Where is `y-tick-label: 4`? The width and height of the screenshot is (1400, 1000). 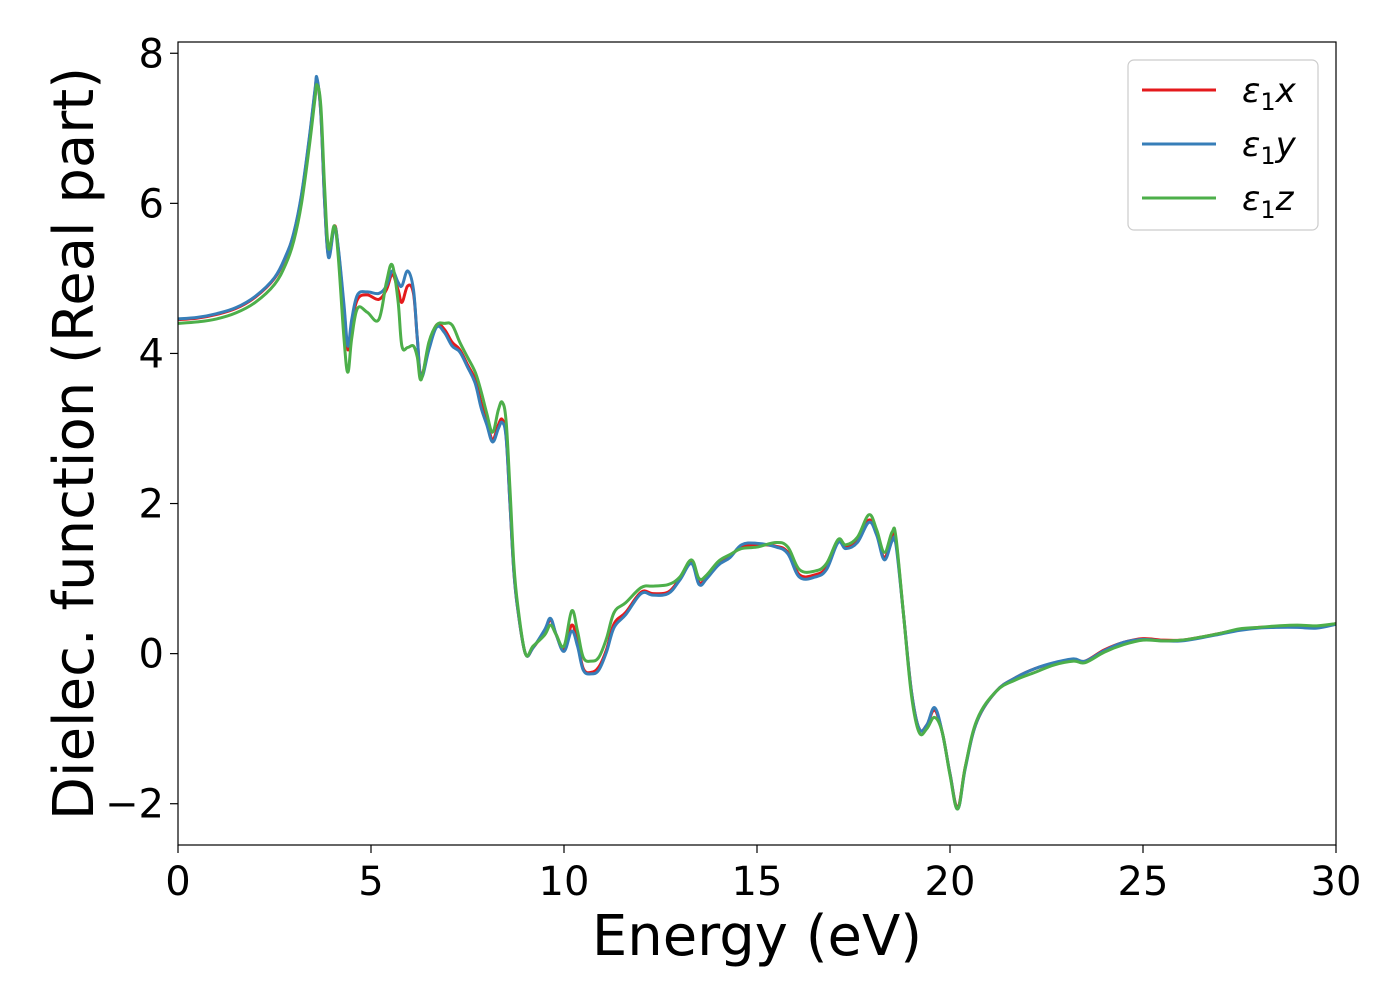 y-tick-label: 4 is located at coordinates (151, 354).